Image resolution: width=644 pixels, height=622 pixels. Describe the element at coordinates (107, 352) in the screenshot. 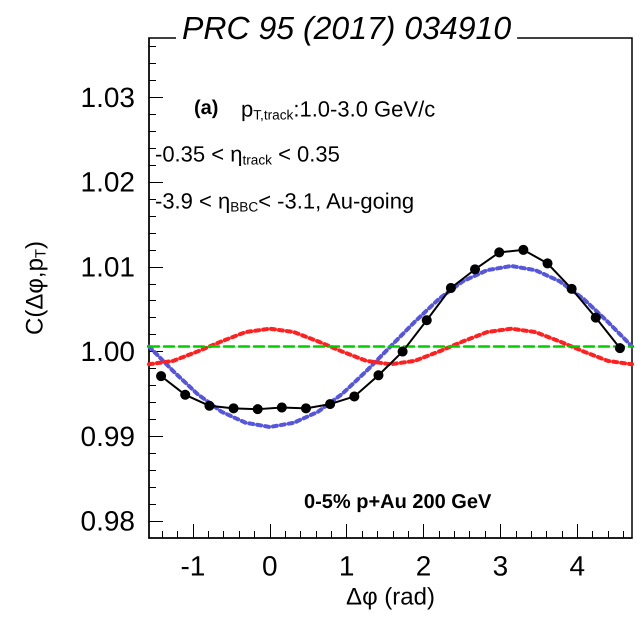

I see `y-tick-label: 1.00` at that location.